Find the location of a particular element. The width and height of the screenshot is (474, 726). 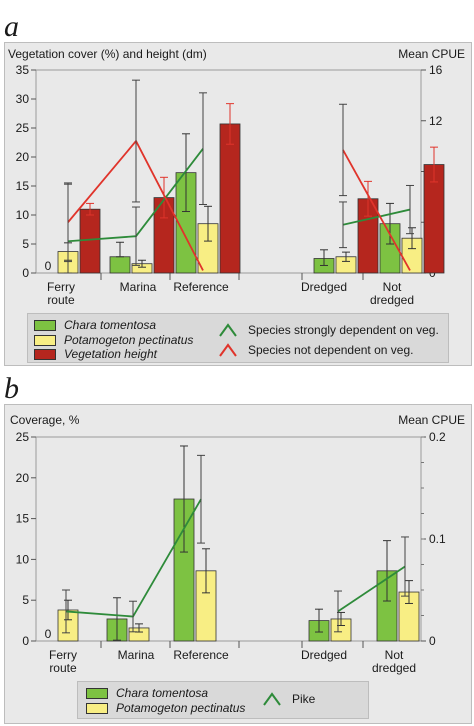

a-bar-chara is located at coordinates (120, 265).